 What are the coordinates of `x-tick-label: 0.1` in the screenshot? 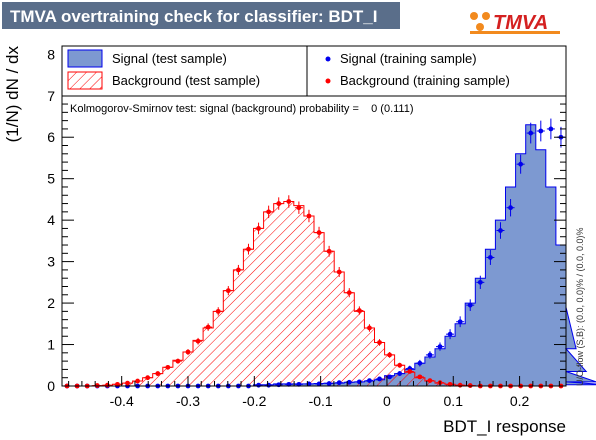 It's located at (454, 401).